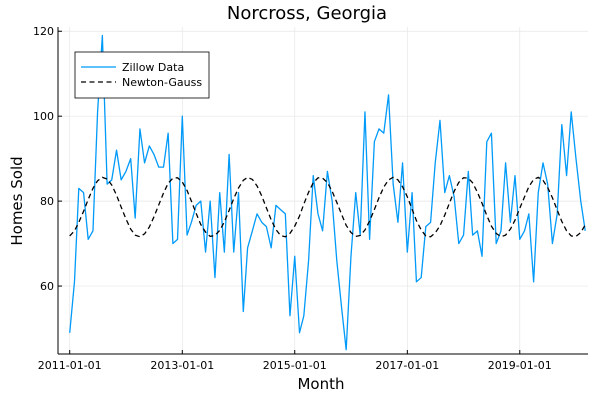  Describe the element at coordinates (43, 116) in the screenshot. I see `y-tick-label: 100` at that location.